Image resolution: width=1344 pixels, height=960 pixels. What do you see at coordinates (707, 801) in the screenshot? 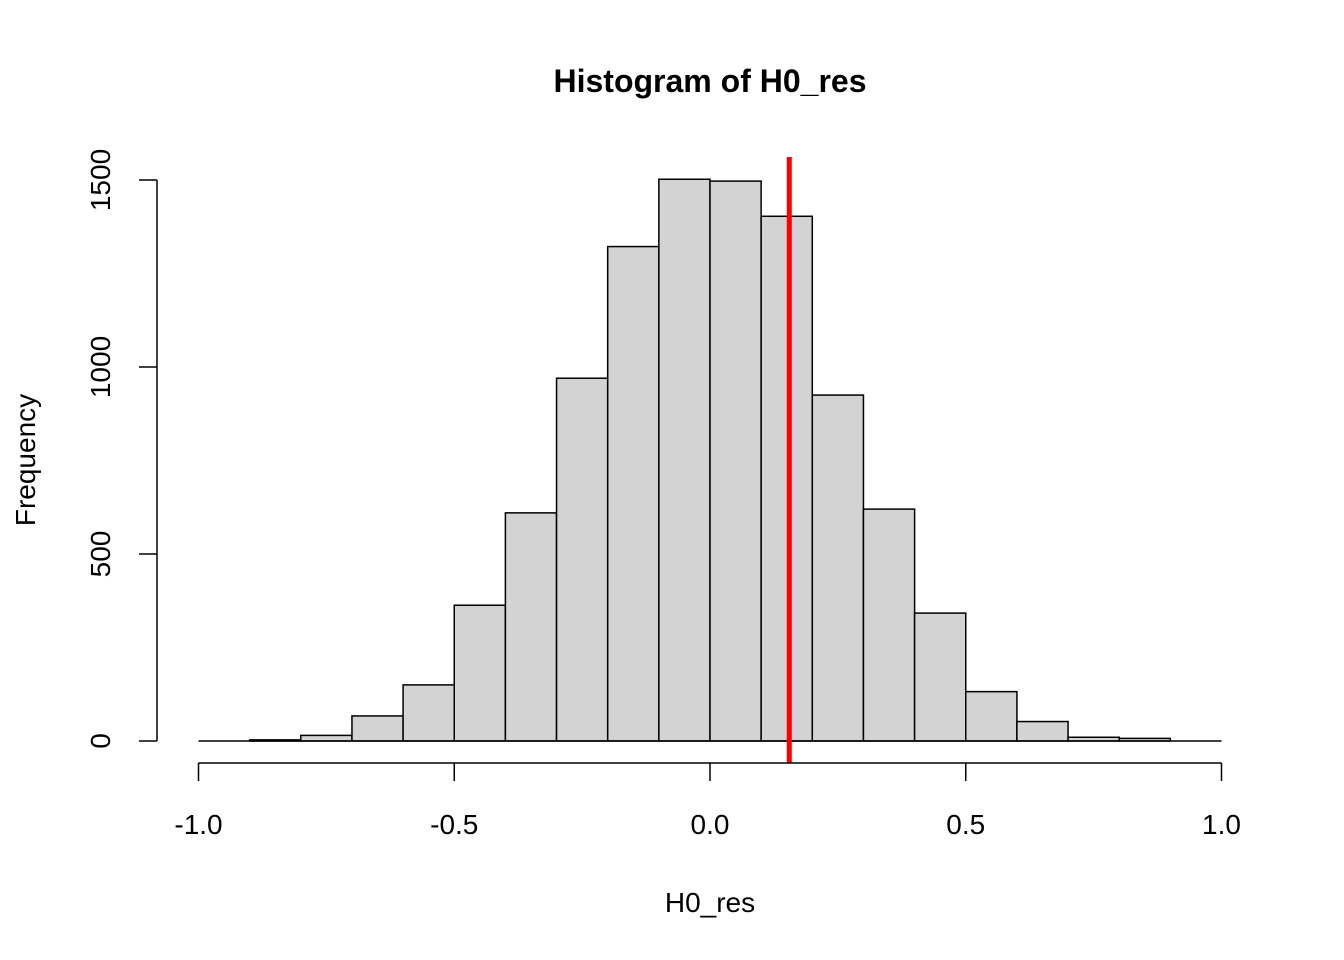
I see `x-axis: -1.0 -0.5 0.0 0.5 1.0` at bounding box center [707, 801].